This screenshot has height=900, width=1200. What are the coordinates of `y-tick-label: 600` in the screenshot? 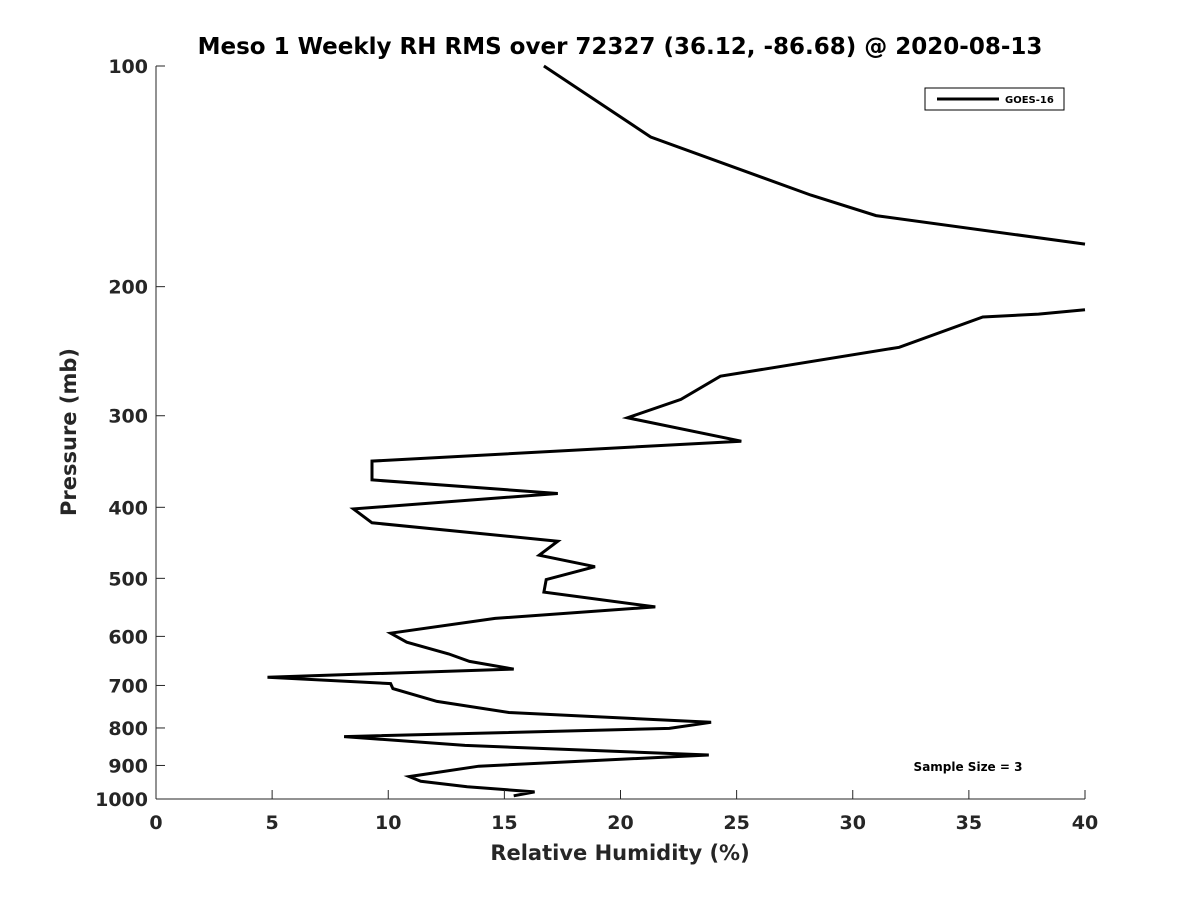 It's located at (128, 637).